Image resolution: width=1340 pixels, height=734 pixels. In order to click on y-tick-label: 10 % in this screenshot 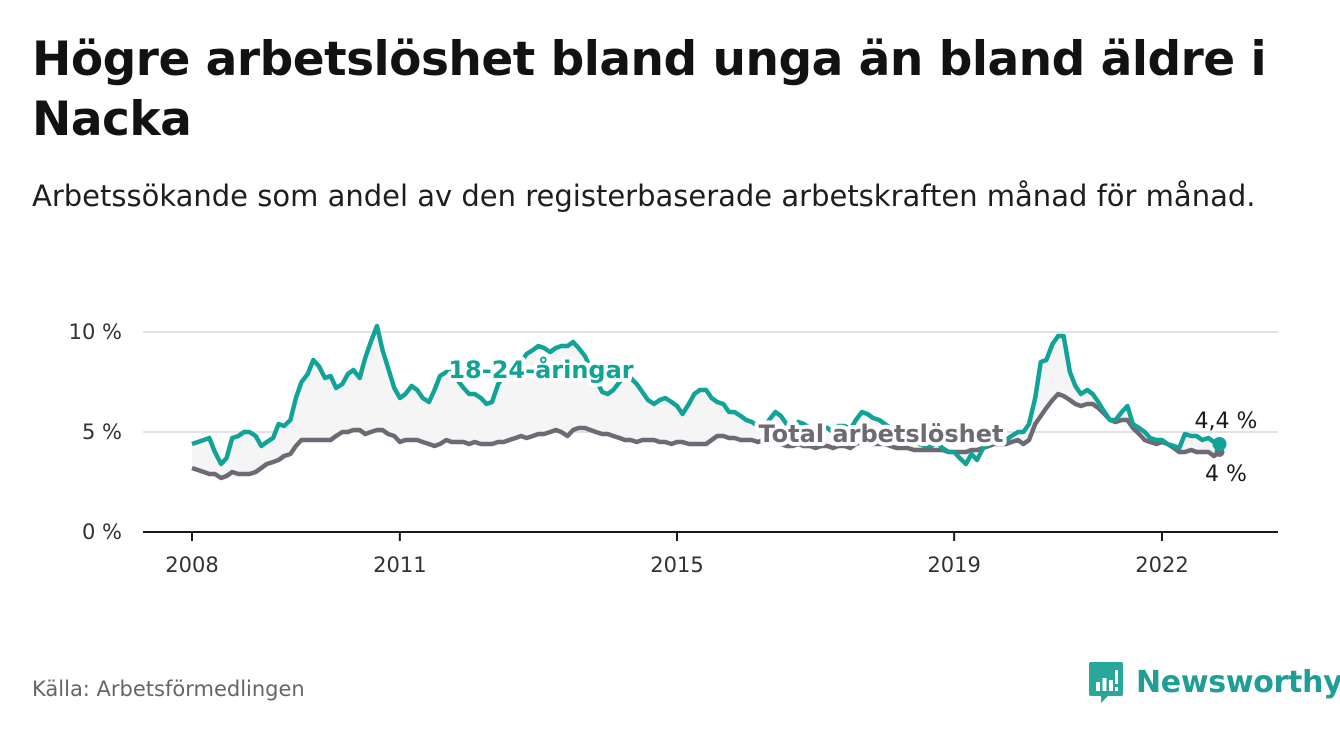, I will do `click(95, 332)`.